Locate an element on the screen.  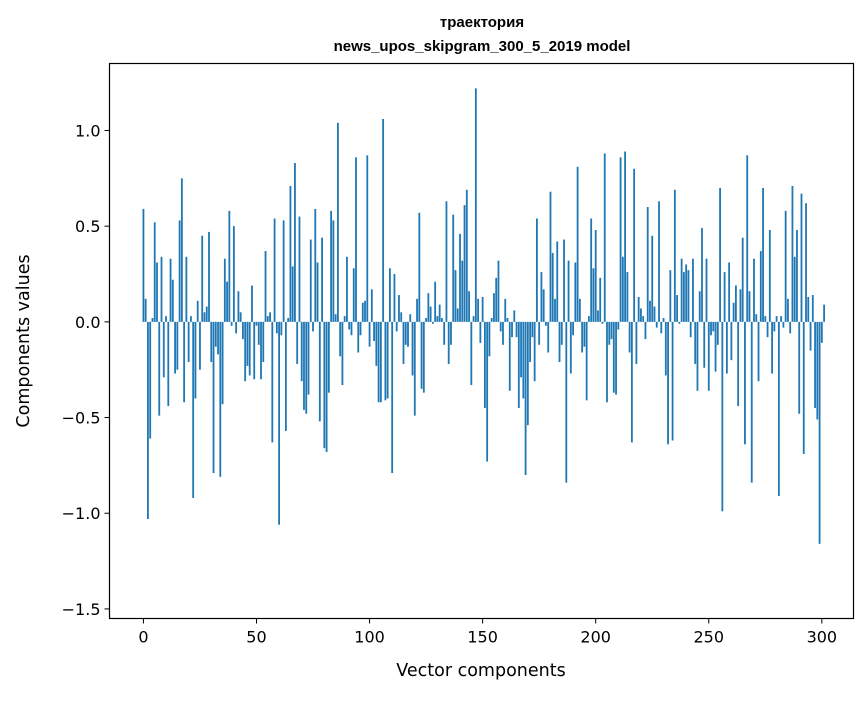
y-tick-label: −1.5 is located at coordinates (81, 609).